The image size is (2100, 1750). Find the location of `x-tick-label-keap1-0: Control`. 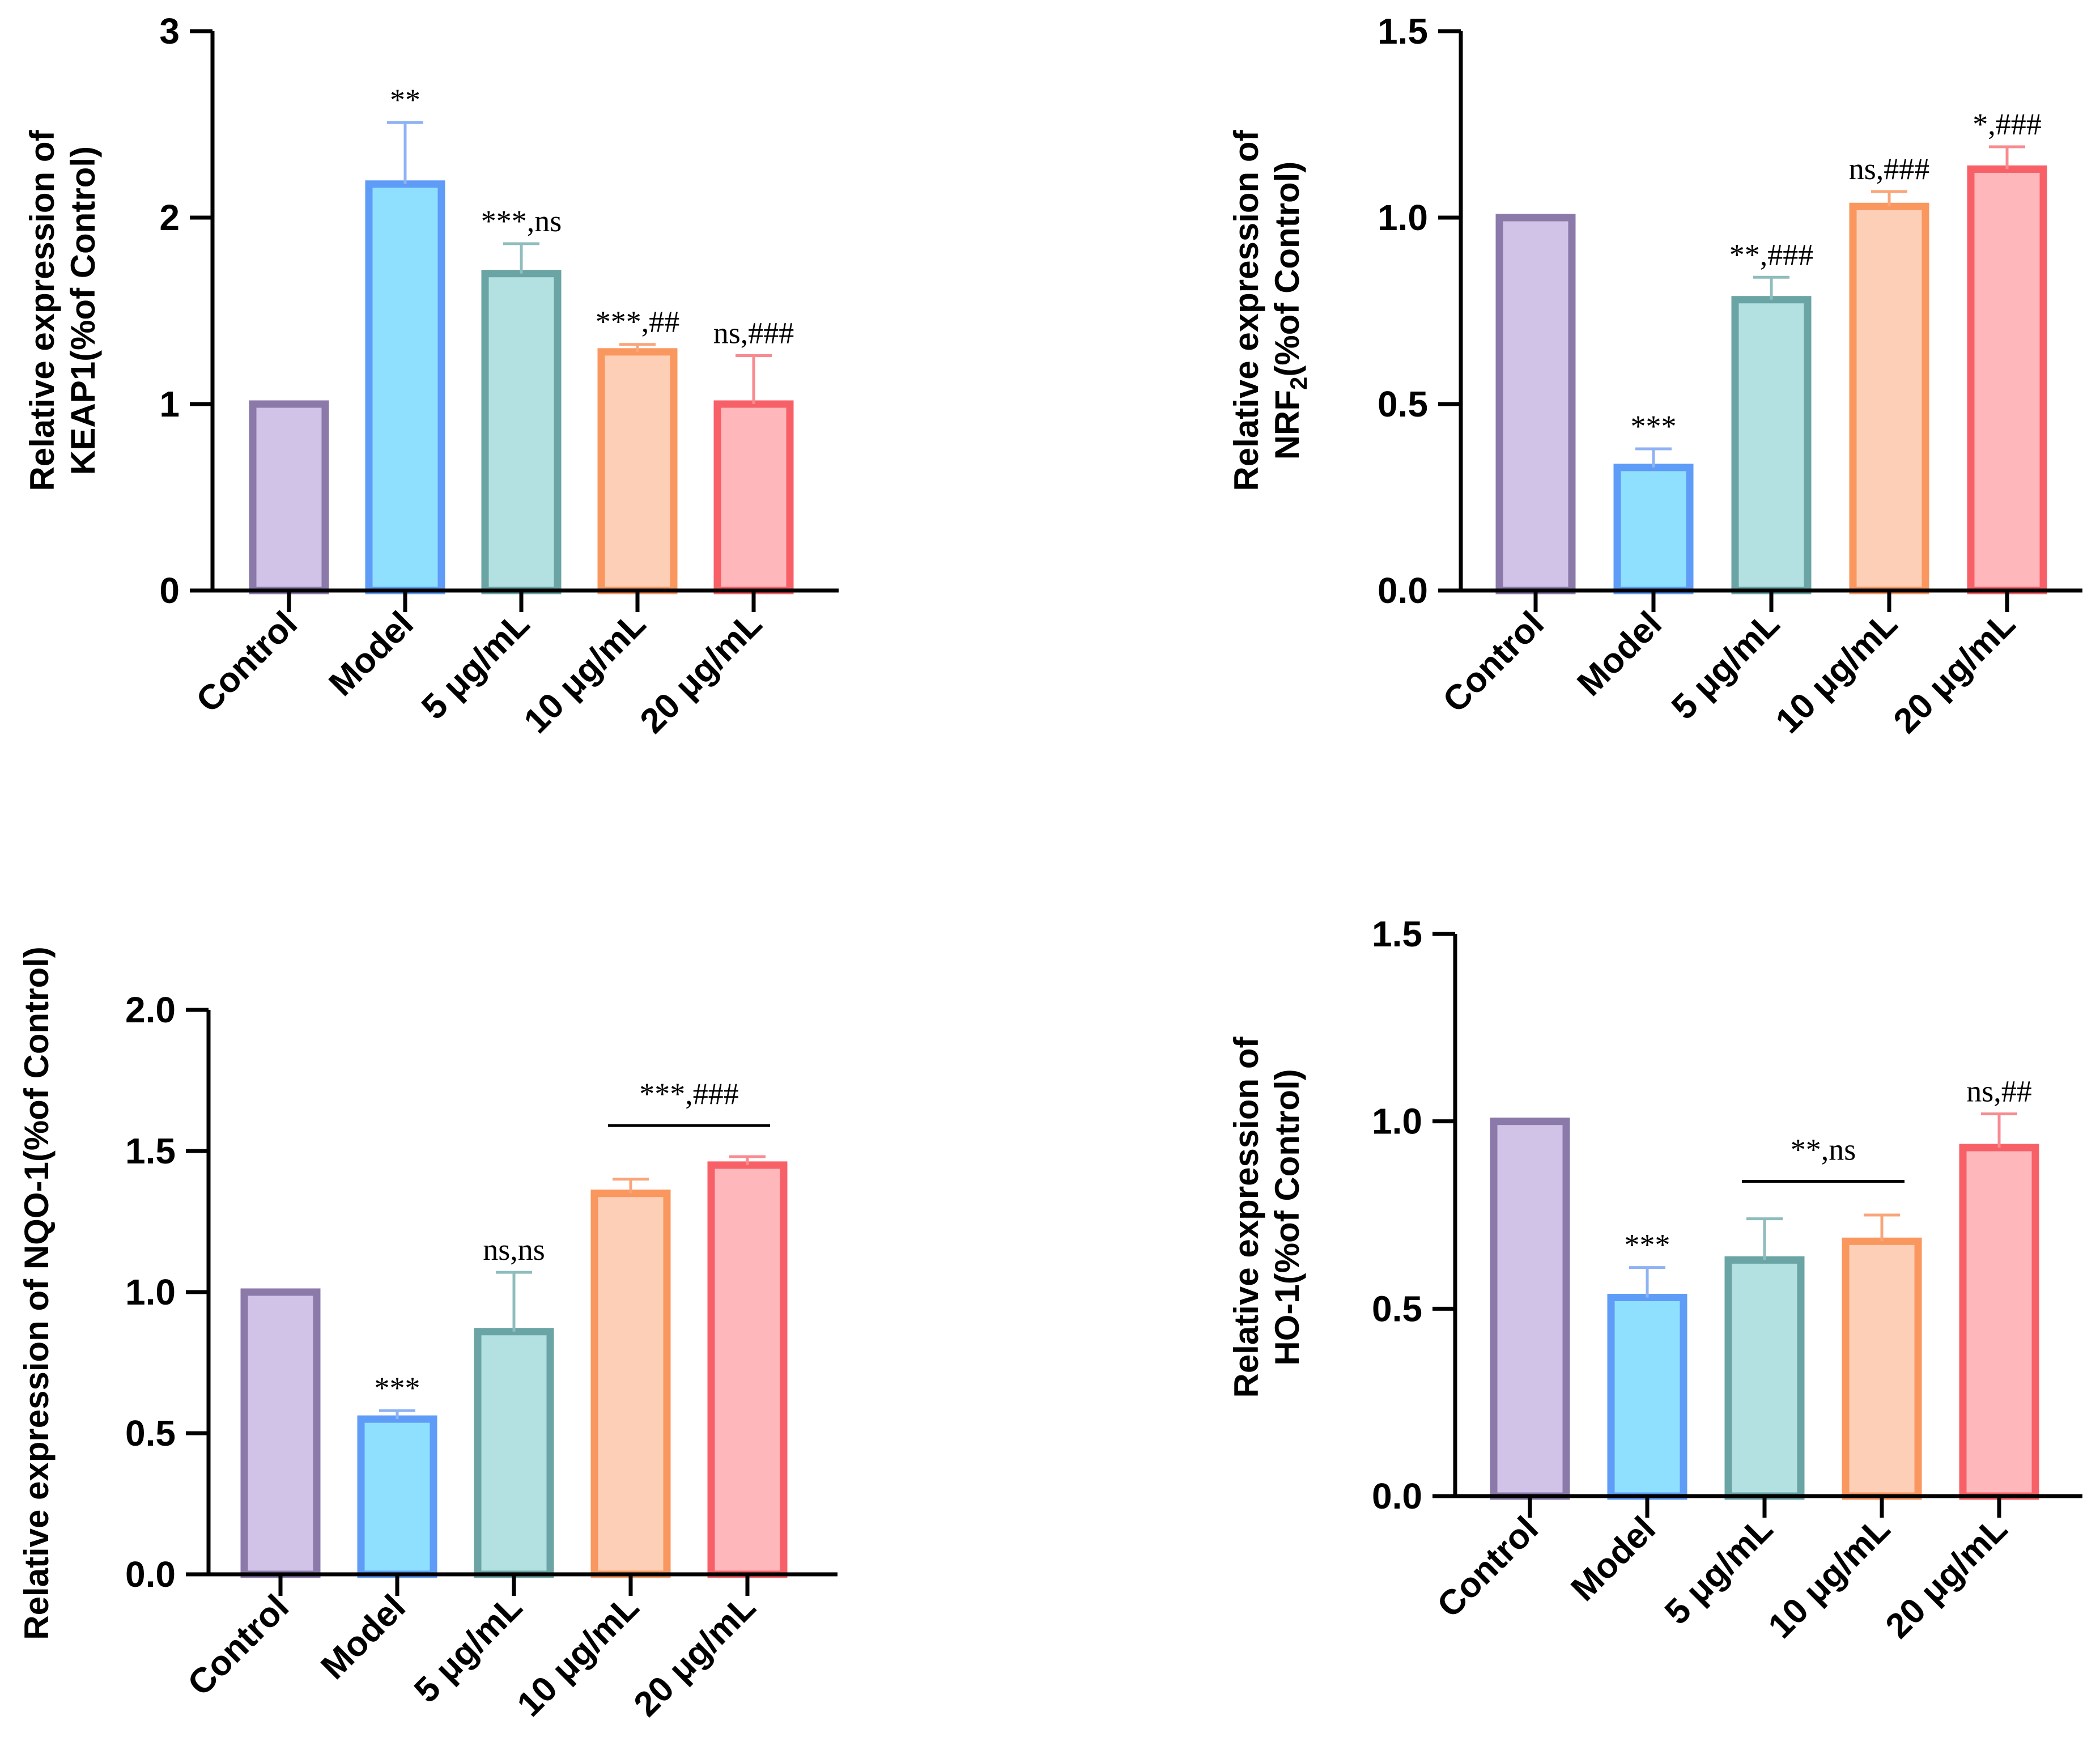

x-tick-label-keap1-0: Control is located at coordinates (247, 662).